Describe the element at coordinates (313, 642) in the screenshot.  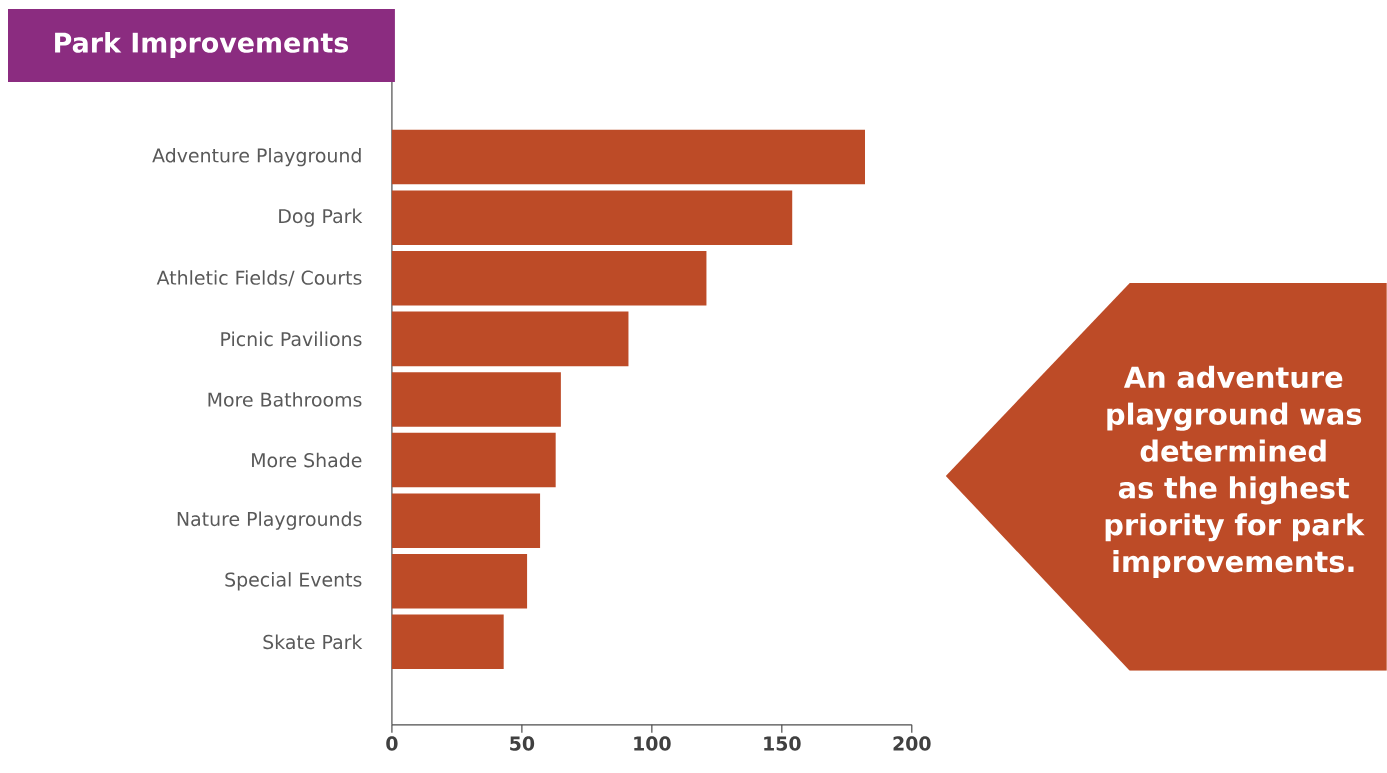
I see `y-tick-label: Skate Park` at that location.